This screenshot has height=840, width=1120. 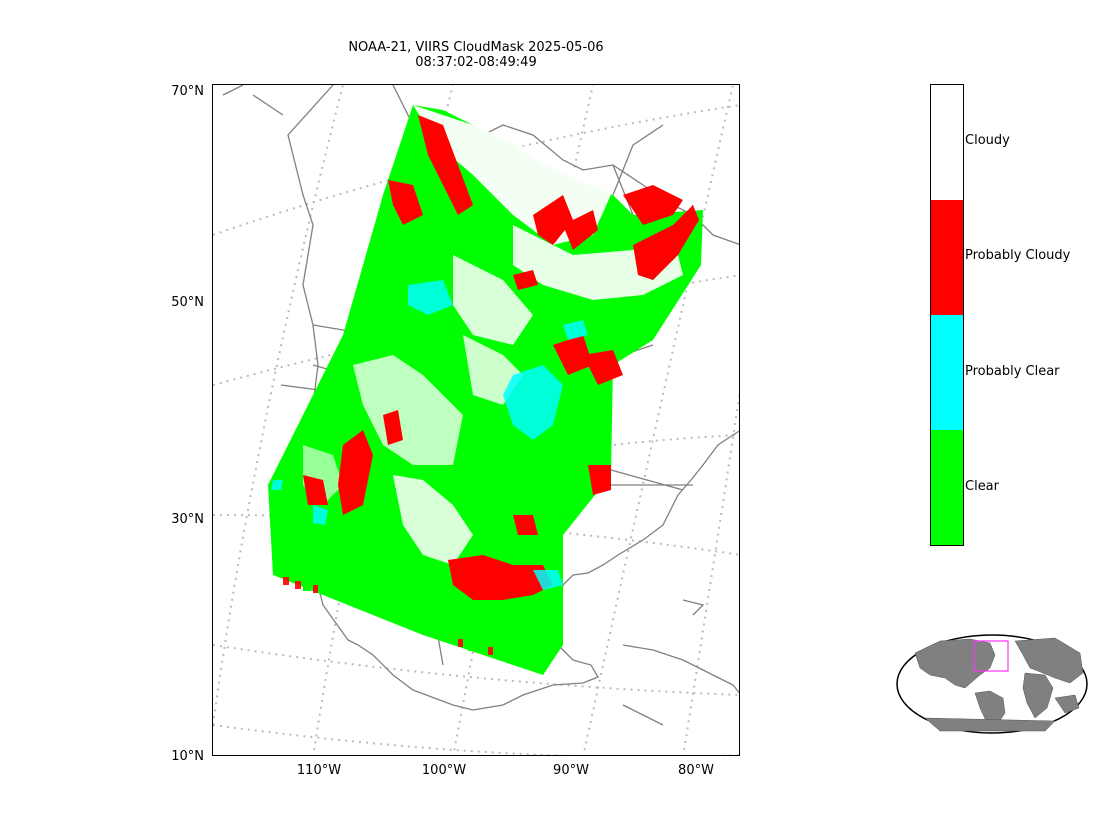 I want to click on colorbar-label-probably-cloudy: Probably Cloudy, so click(x=1018, y=255).